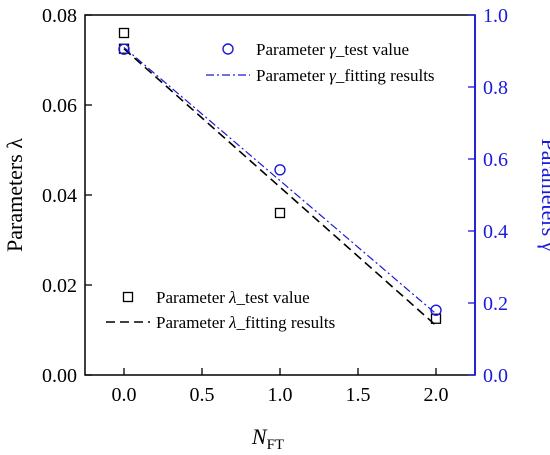  Describe the element at coordinates (495, 16) in the screenshot. I see `y-right-tick-label: 1.0` at that location.